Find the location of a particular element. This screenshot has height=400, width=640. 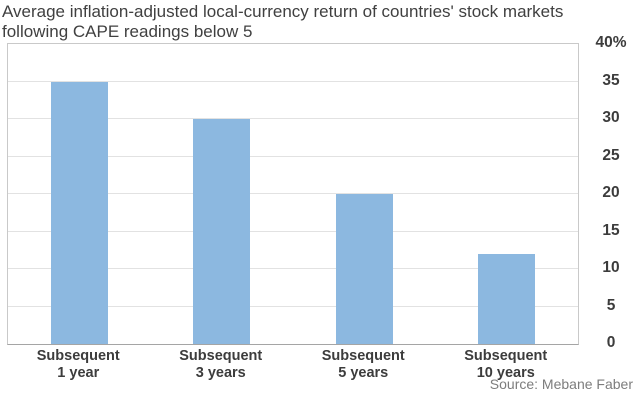

x-category-label-4: Subsequent 10 years is located at coordinates (506, 364).